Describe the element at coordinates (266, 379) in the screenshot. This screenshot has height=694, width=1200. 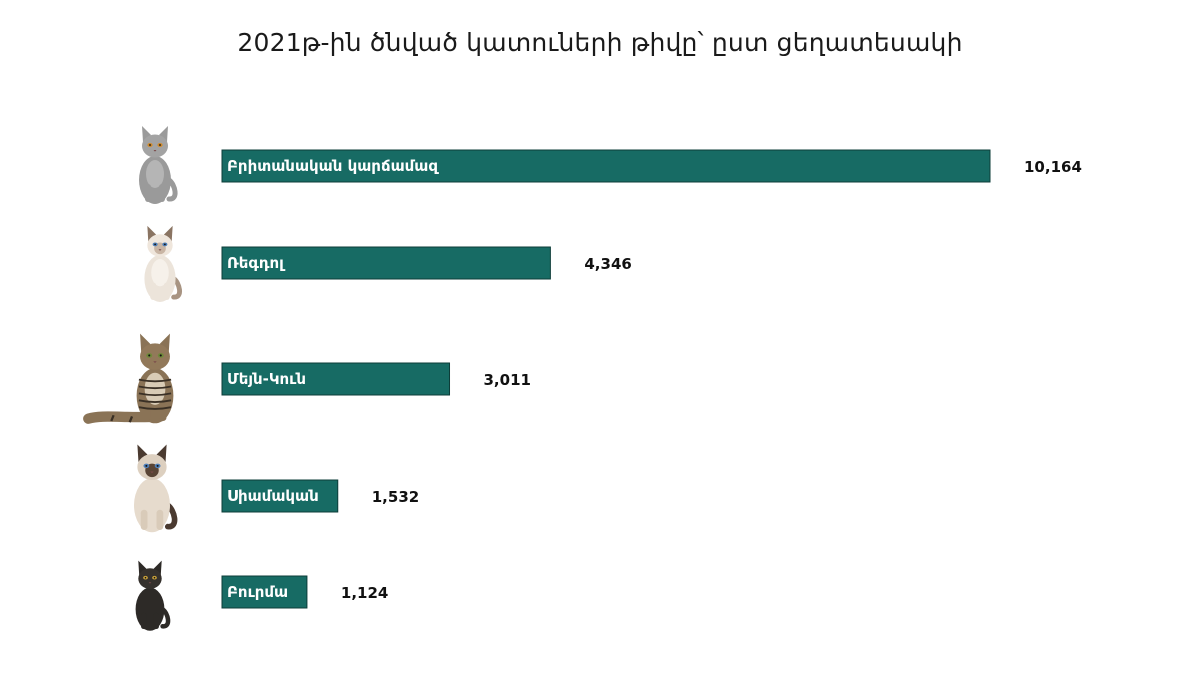
I see `category-label: Մեյն-Կուն` at that location.